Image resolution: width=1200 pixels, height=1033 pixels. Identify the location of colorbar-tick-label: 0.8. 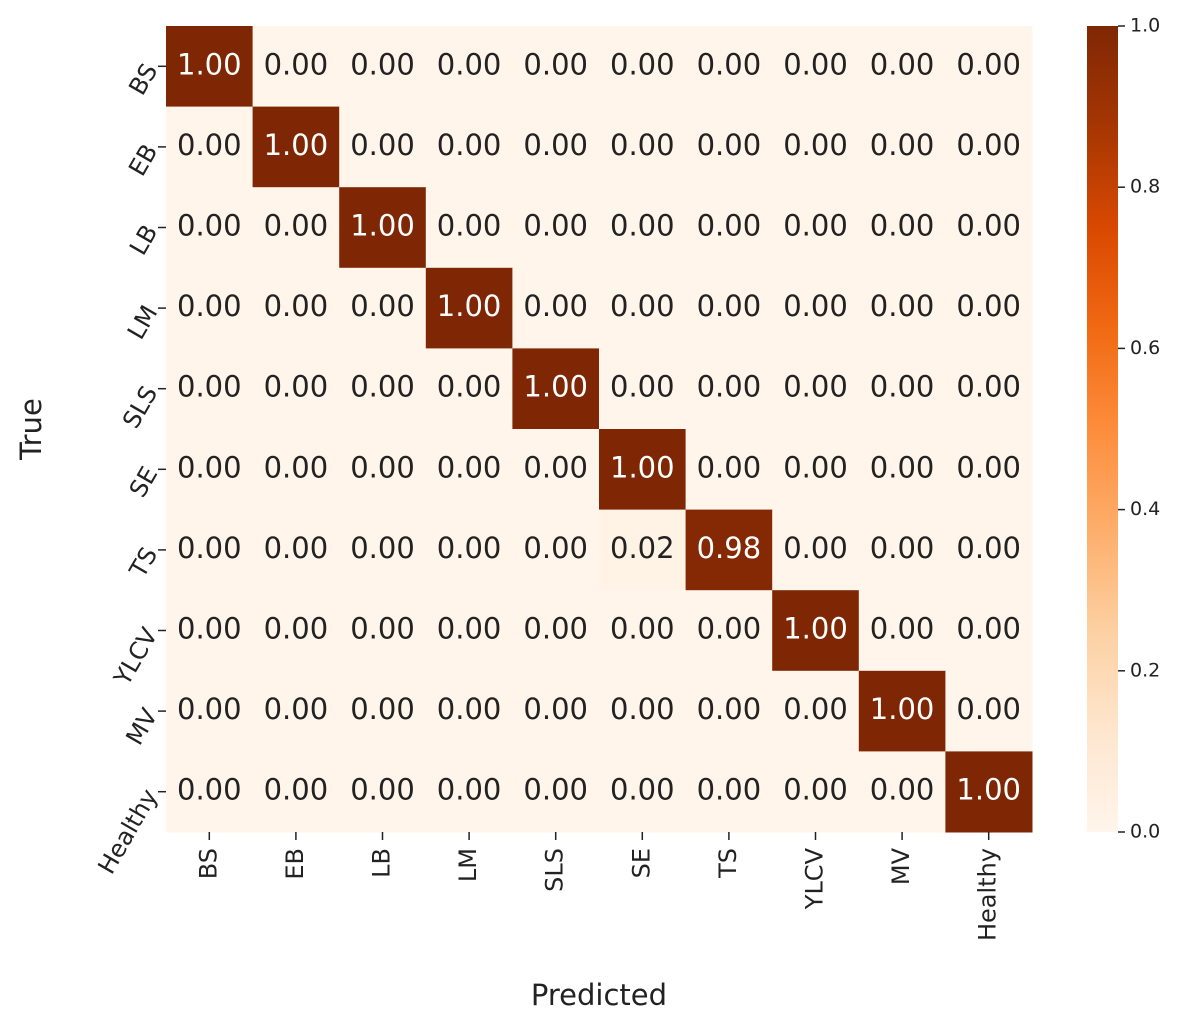
(1145, 187).